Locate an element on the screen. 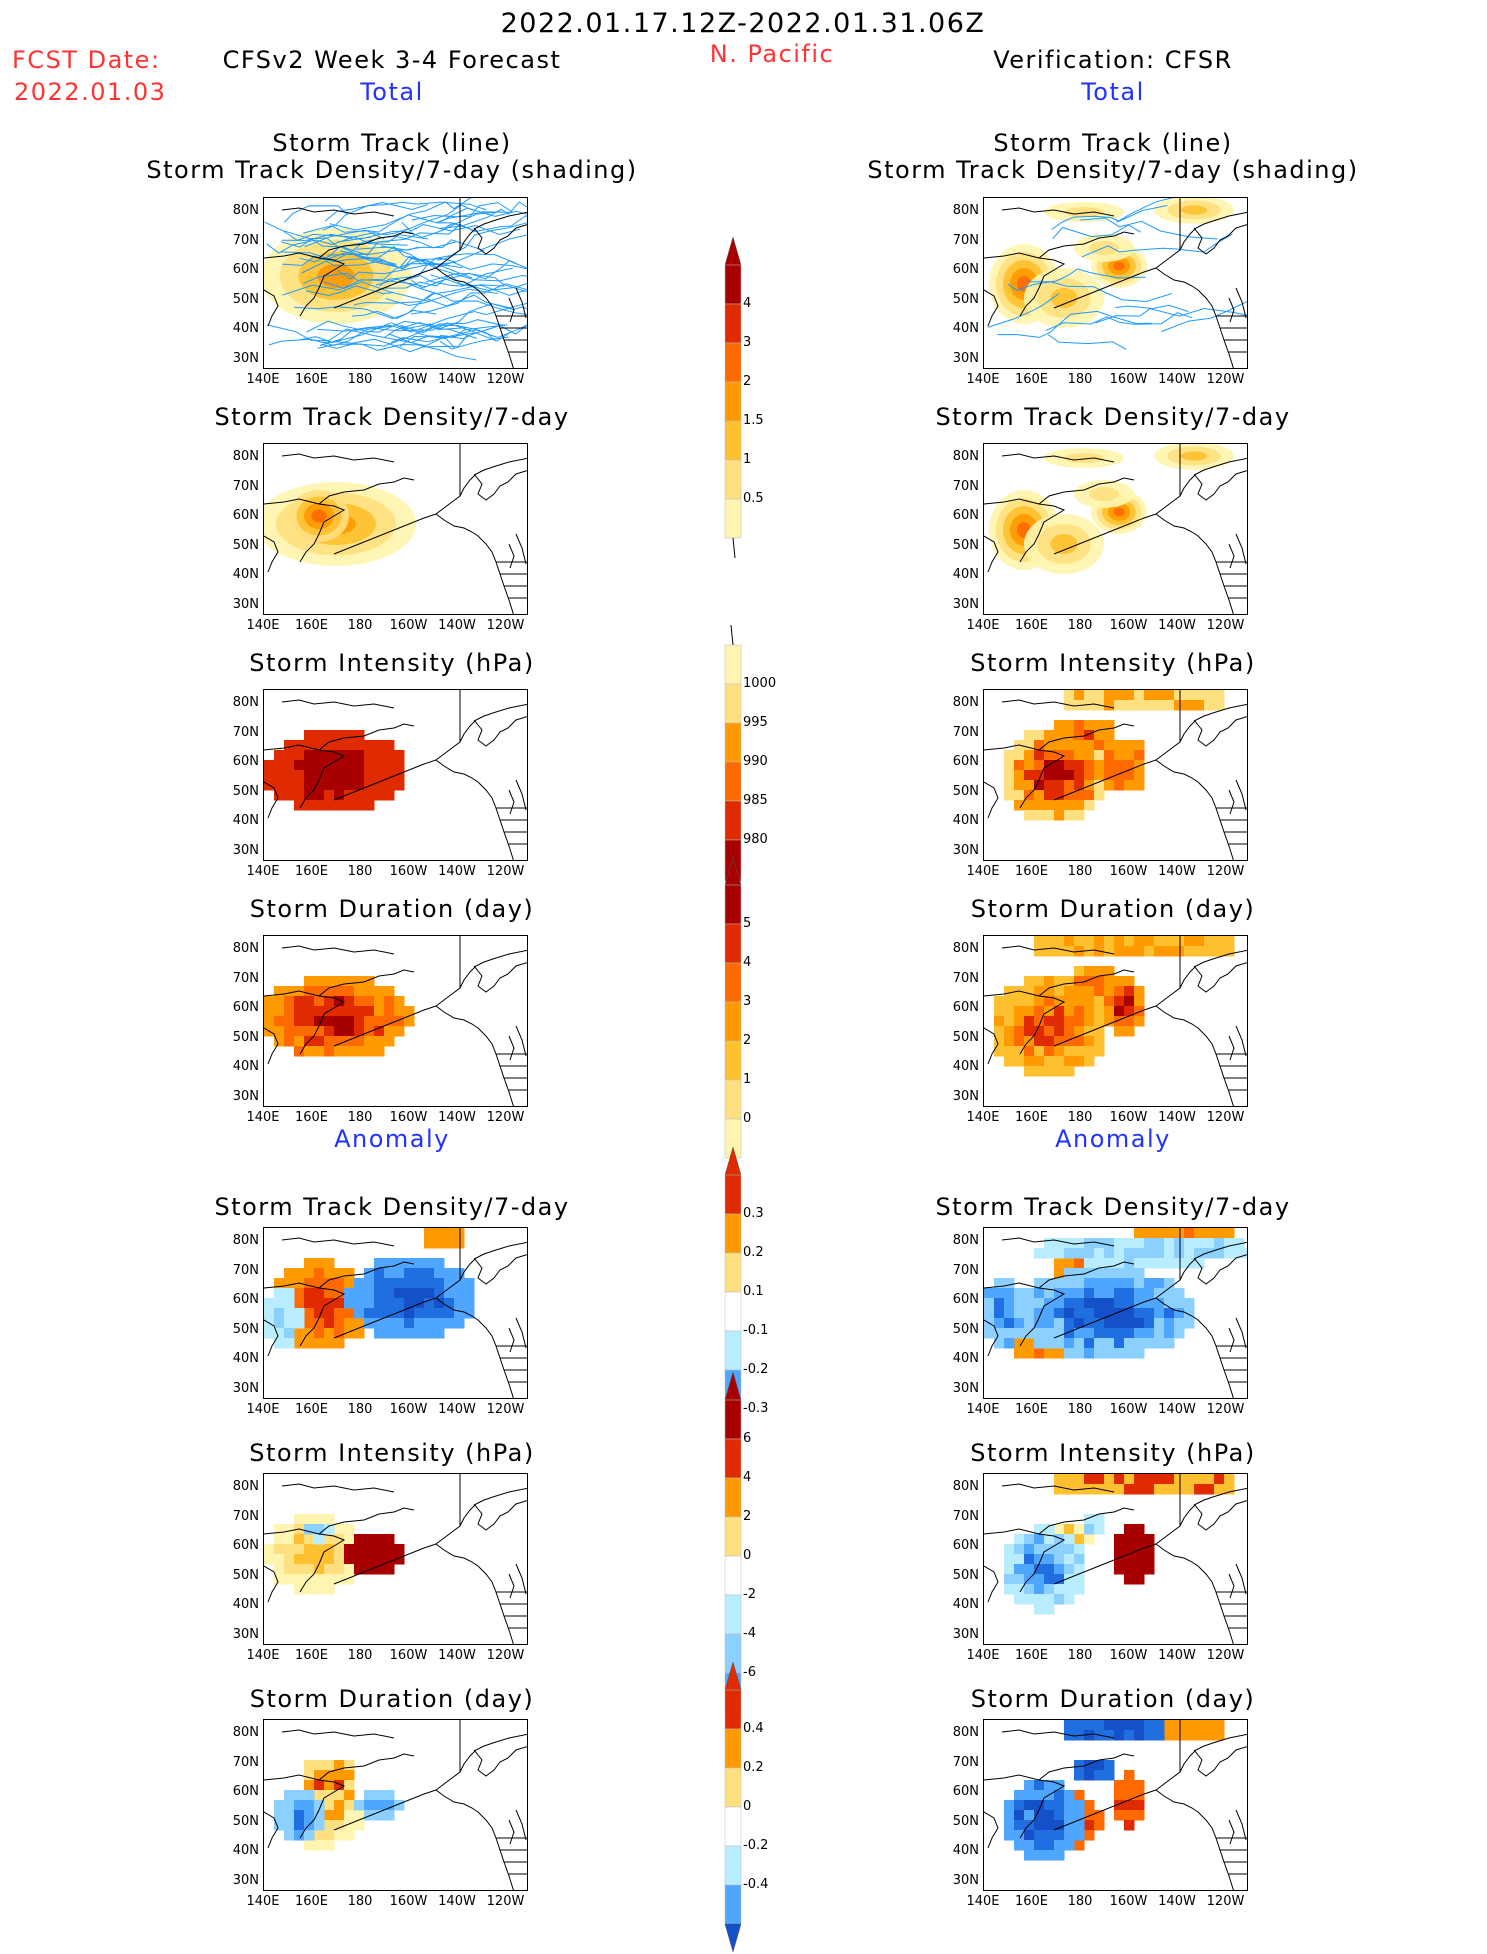 The image size is (1487, 1954). forecast-anom-density-plot is located at coordinates (395, 1313).